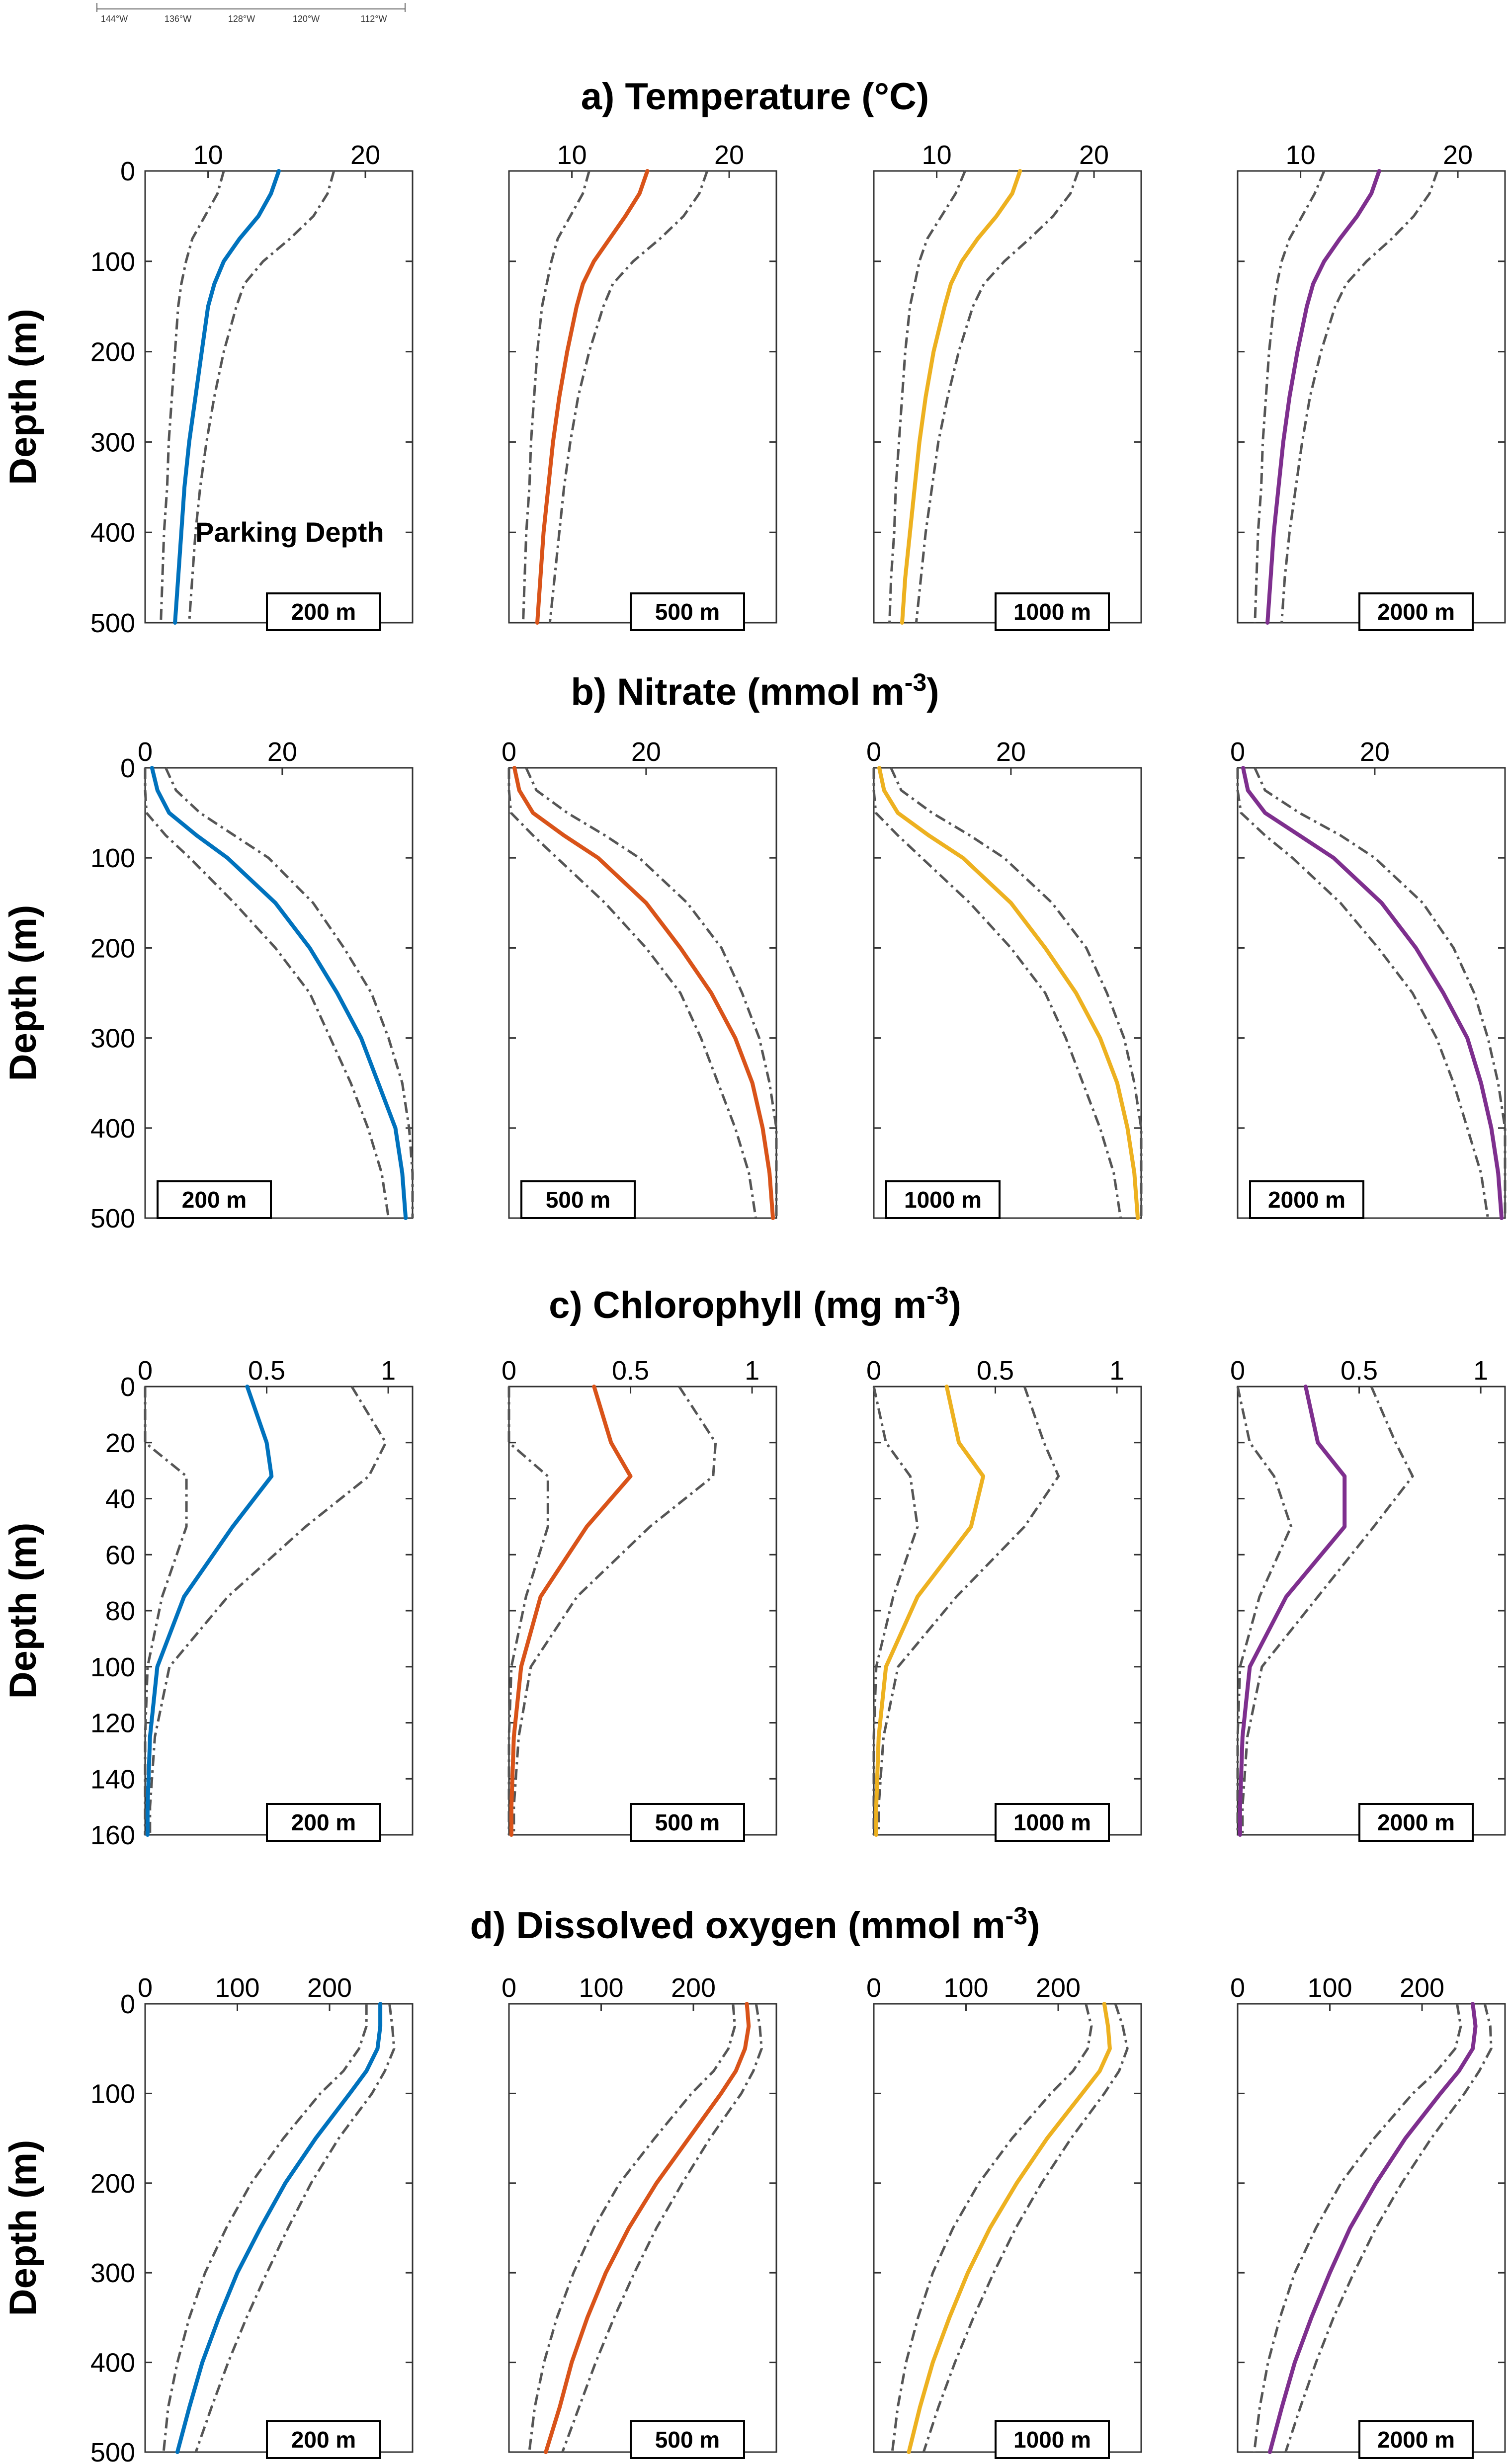  I want to click on longitude-label: 120°W, so click(306, 19).